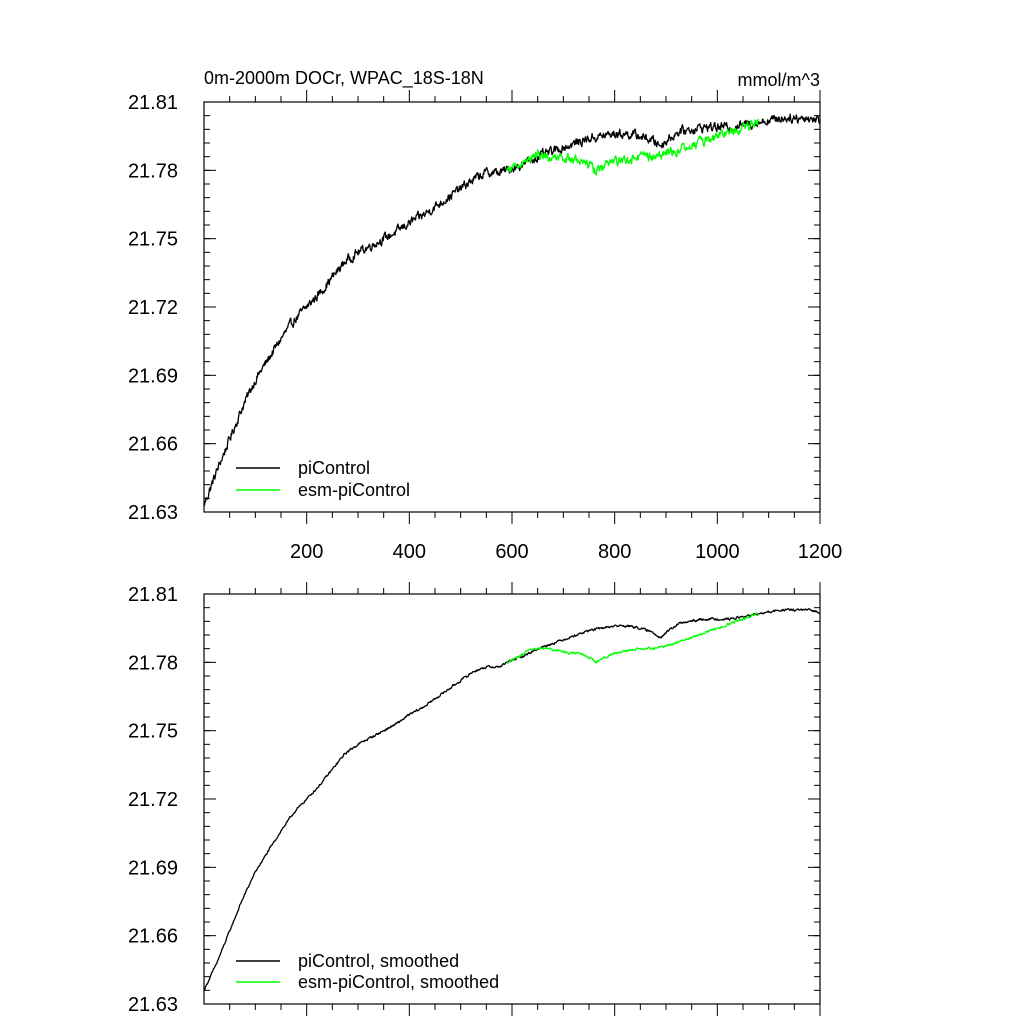  I want to click on legend-label-esm-picontrol: esm-piControl, so click(354, 490).